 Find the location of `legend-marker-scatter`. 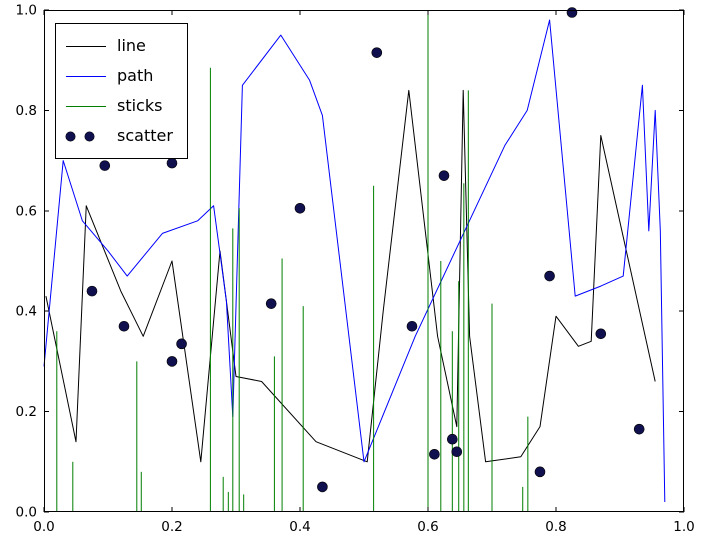

legend-marker-scatter is located at coordinates (86, 136).